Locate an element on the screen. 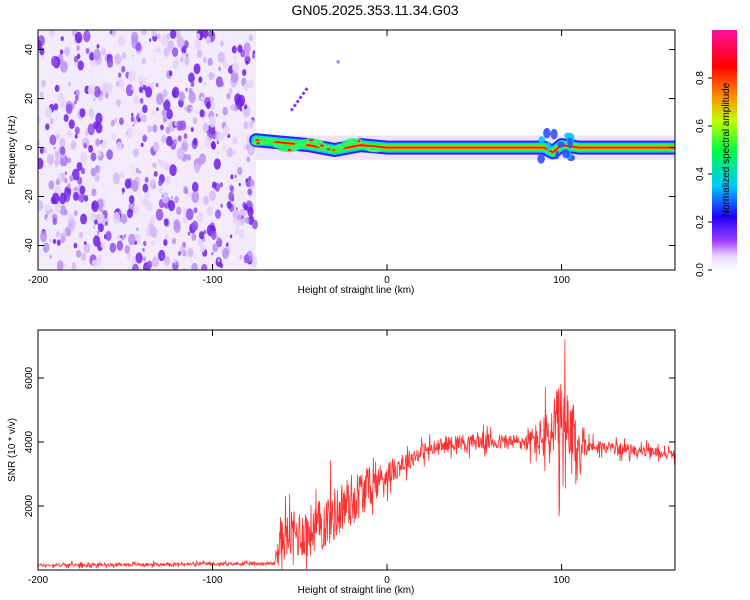 Image resolution: width=750 pixels, height=600 pixels. spectrogram-ytick-label: 40 is located at coordinates (29, 50).